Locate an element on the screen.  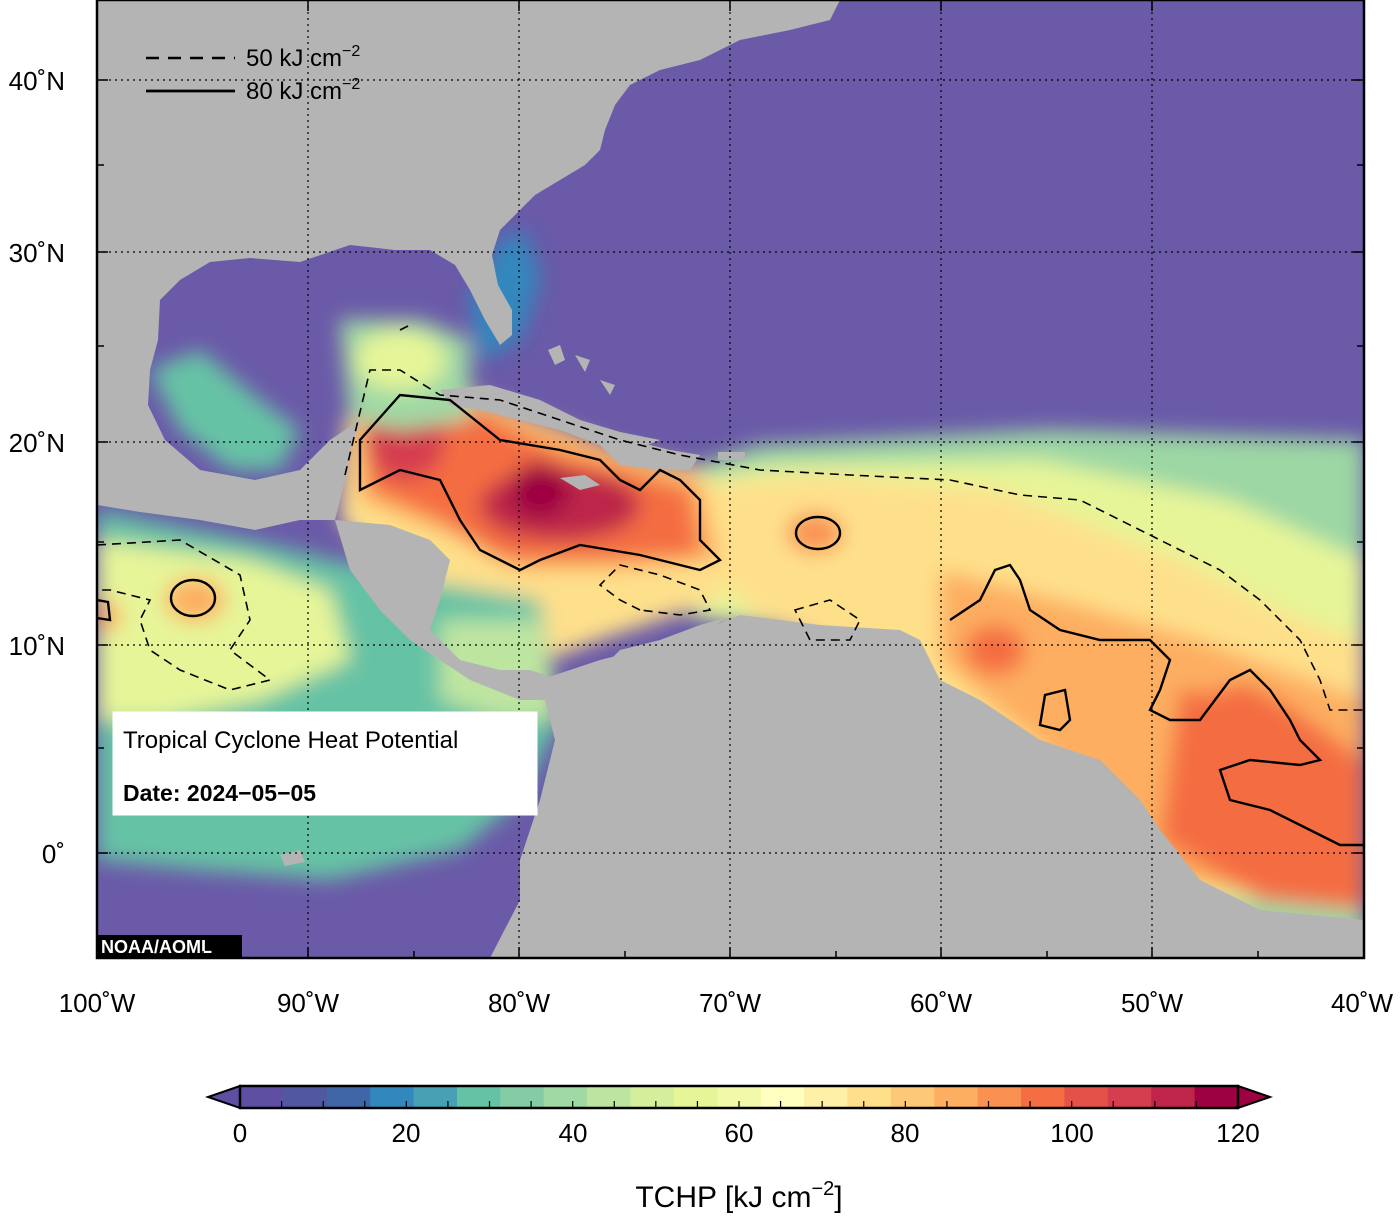
colorbar-tick-label: 80 is located at coordinates (905, 1133).